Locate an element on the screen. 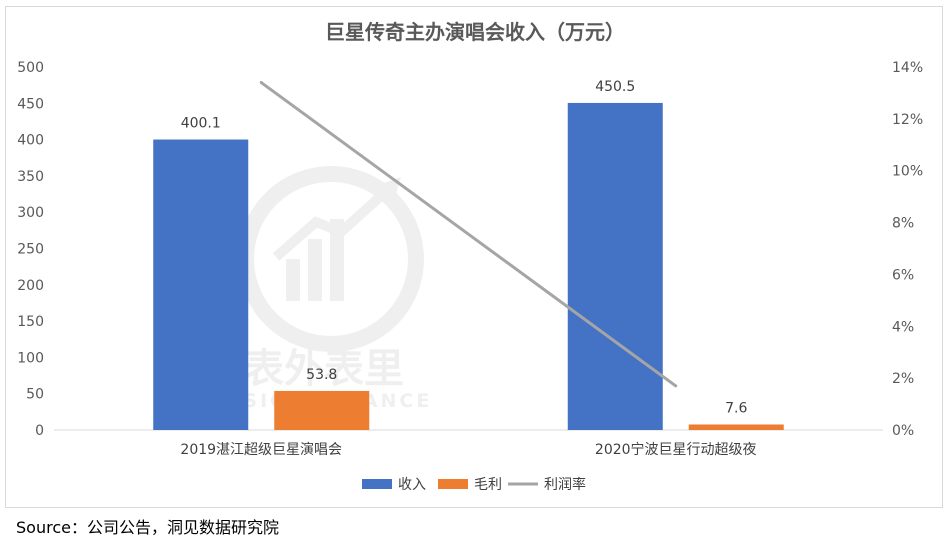 The width and height of the screenshot is (950, 540). left-axis: 0 50 100 150 200 250 300 350 400 450 500 is located at coordinates (30, 249).